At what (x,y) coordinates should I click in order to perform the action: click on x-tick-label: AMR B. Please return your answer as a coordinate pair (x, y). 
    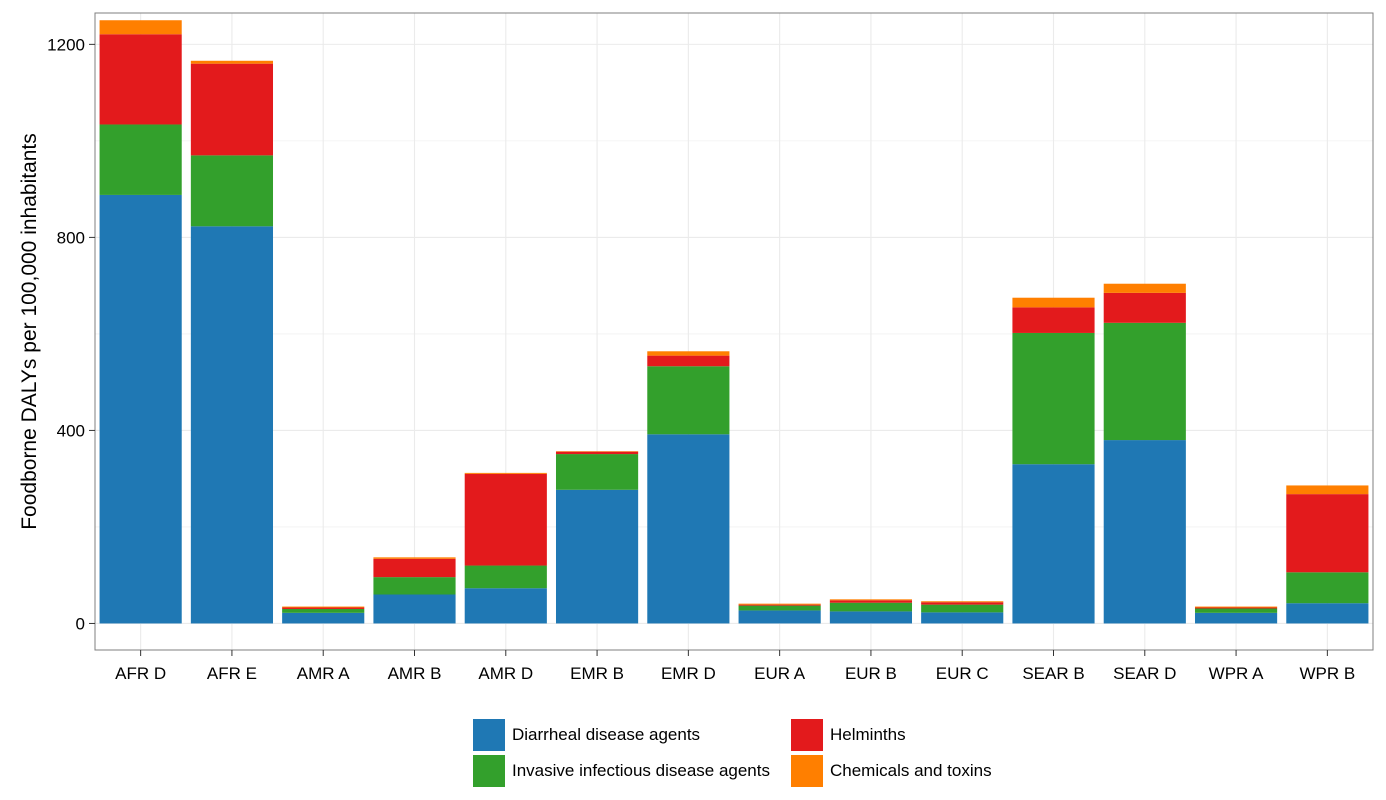
    Looking at the image, I should click on (415, 673).